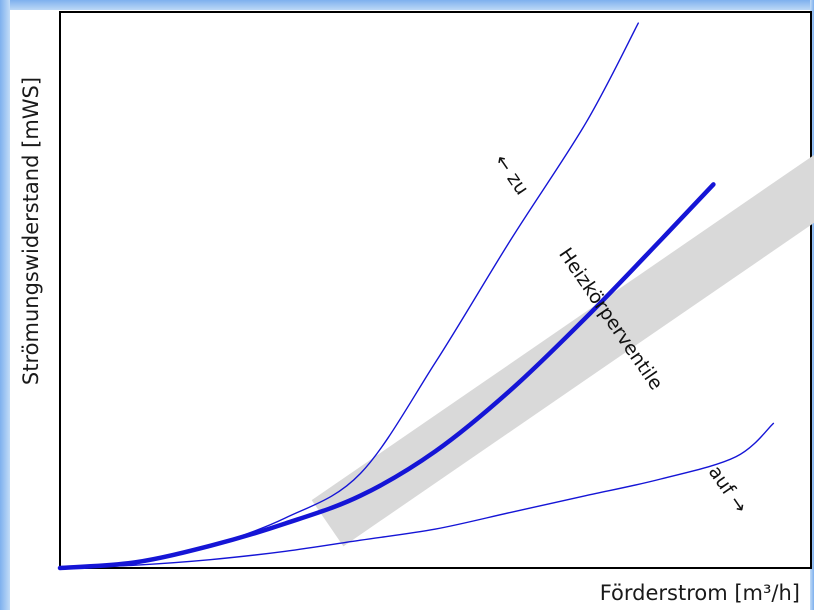 Image resolution: width=814 pixels, height=610 pixels. Describe the element at coordinates (5, 305) in the screenshot. I see `border-left` at that location.